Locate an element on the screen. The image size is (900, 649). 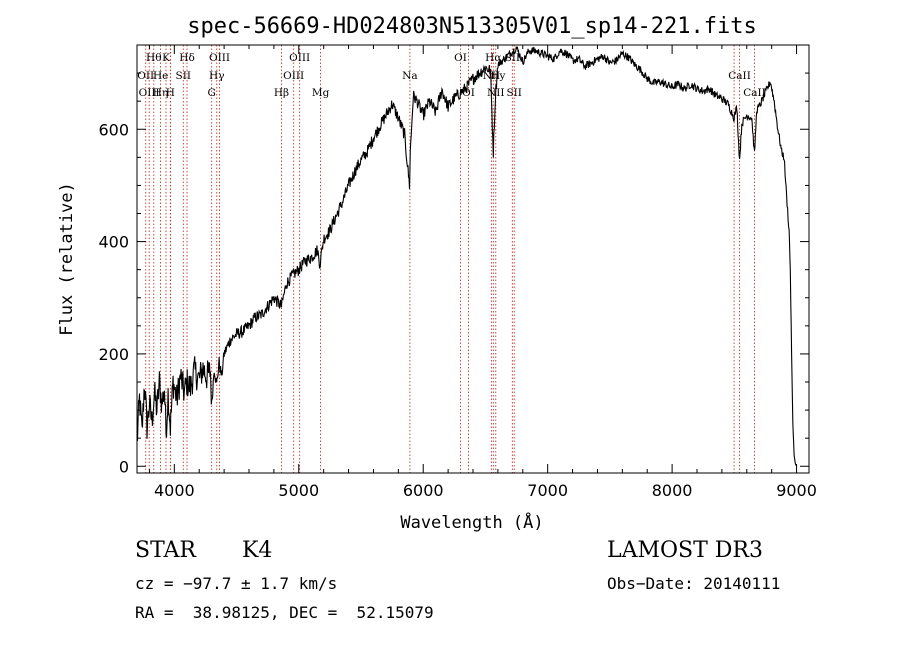
line-label-hα: Hα is located at coordinates (493, 58).